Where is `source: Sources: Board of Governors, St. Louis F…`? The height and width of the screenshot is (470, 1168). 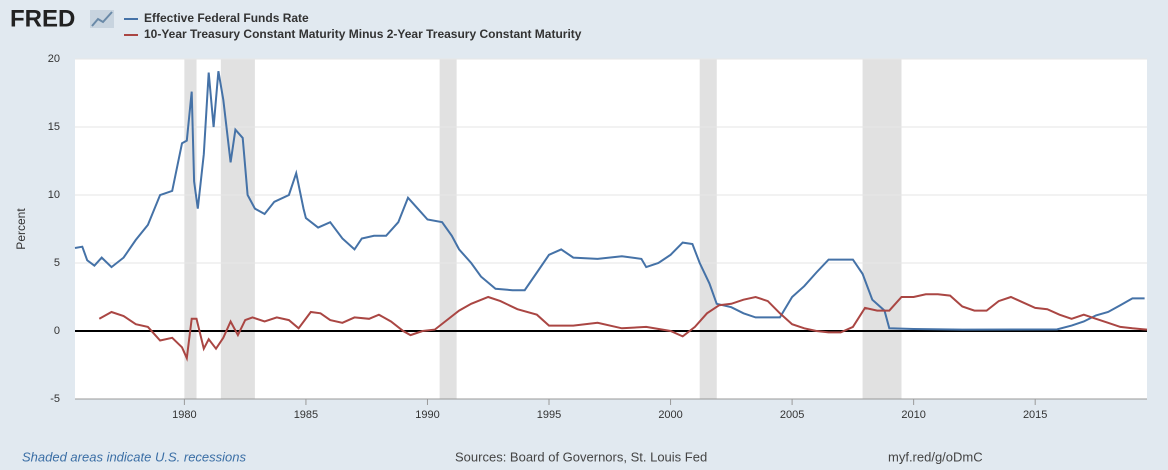 source: Sources: Board of Governors, St. Louis F… is located at coordinates (581, 456).